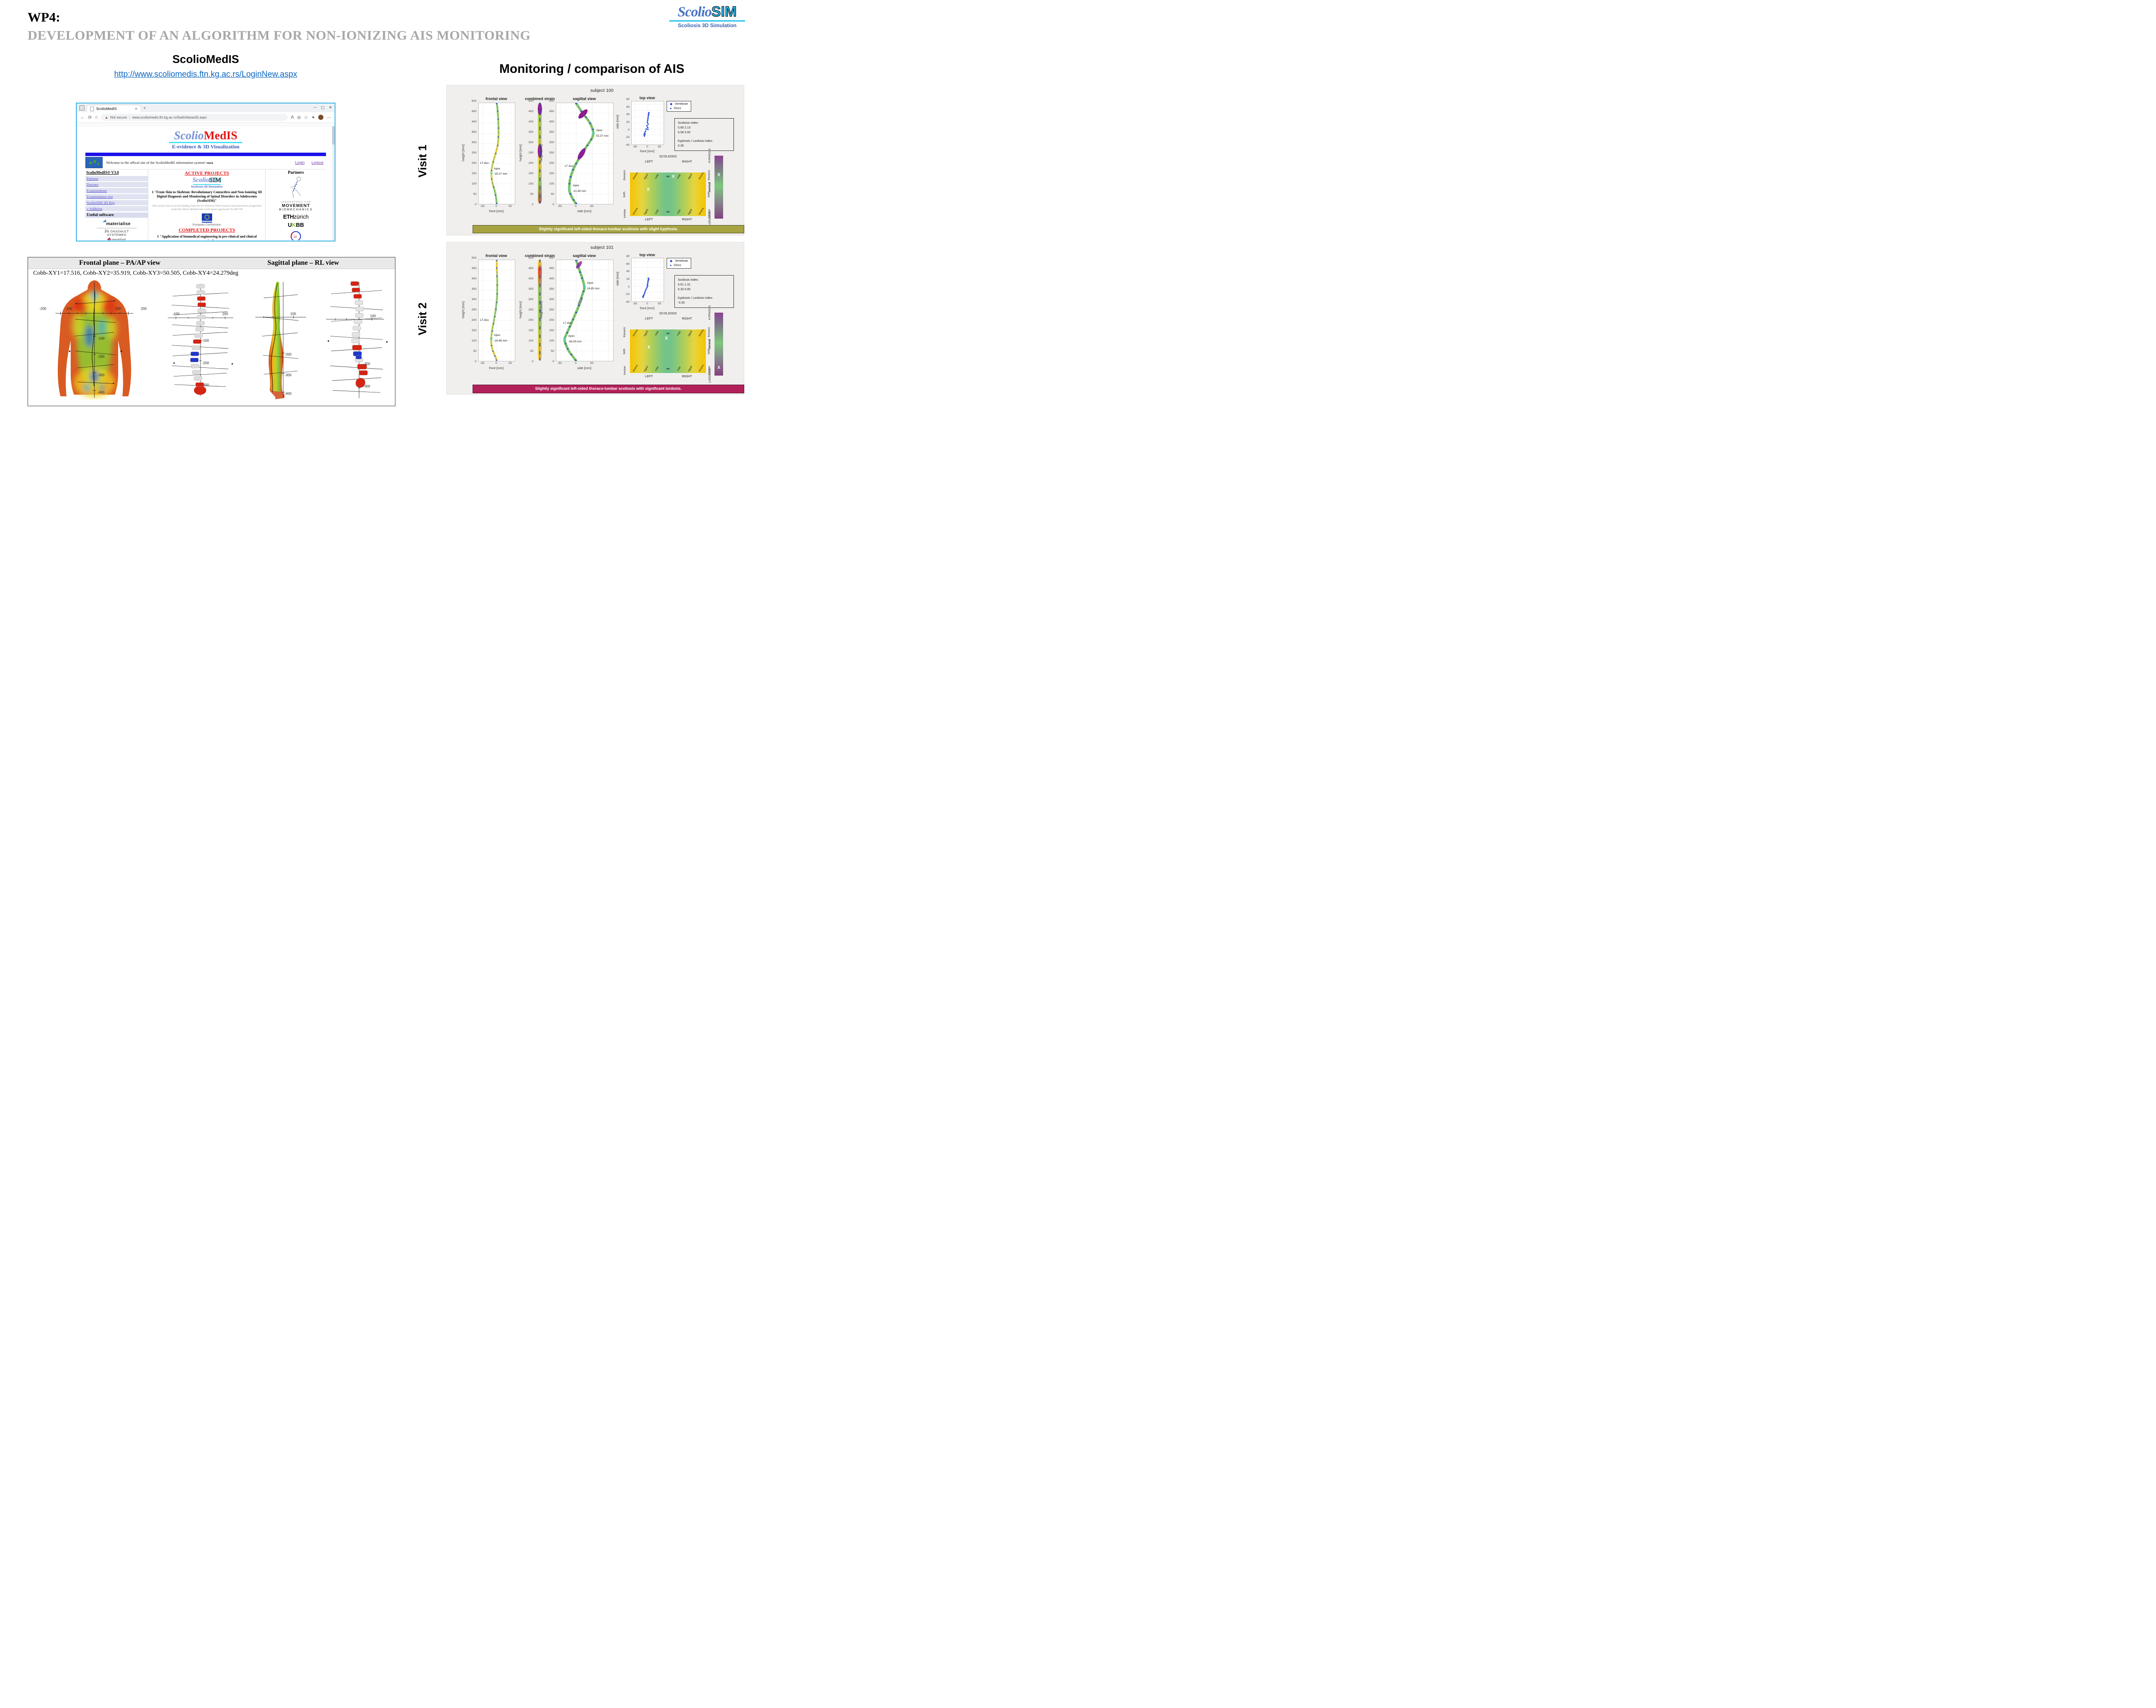 Image resolution: width=2156 pixels, height=1708 pixels. What do you see at coordinates (463, 310) in the screenshot?
I see `frontal-ylabel: height [mm]` at bounding box center [463, 310].